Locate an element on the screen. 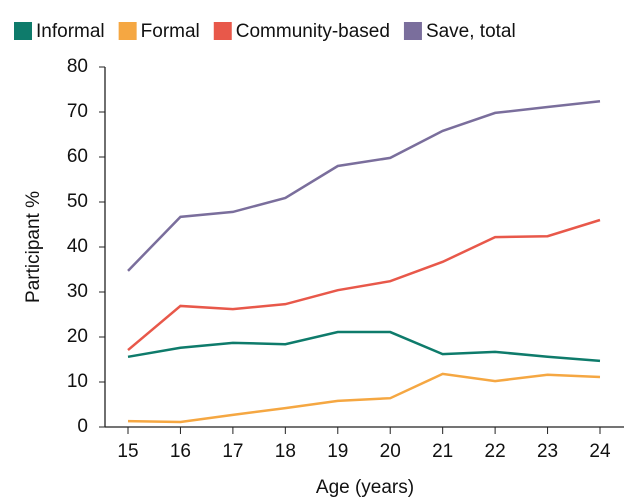 This screenshot has width=625, height=499. x-tick-label: 24 is located at coordinates (600, 451).